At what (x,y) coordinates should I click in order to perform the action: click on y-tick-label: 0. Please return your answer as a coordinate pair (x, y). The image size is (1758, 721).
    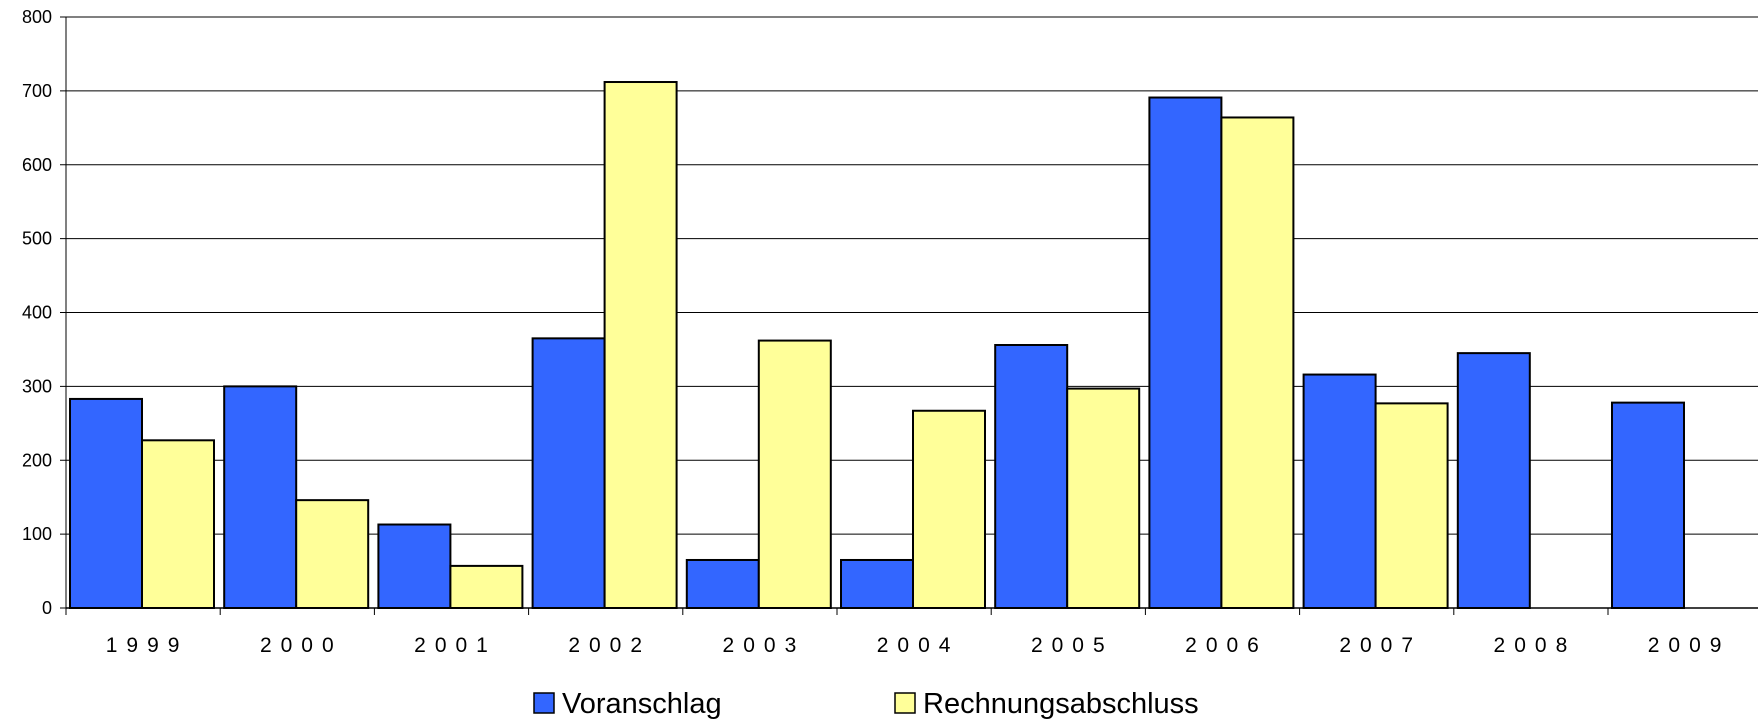
    Looking at the image, I should click on (47, 608).